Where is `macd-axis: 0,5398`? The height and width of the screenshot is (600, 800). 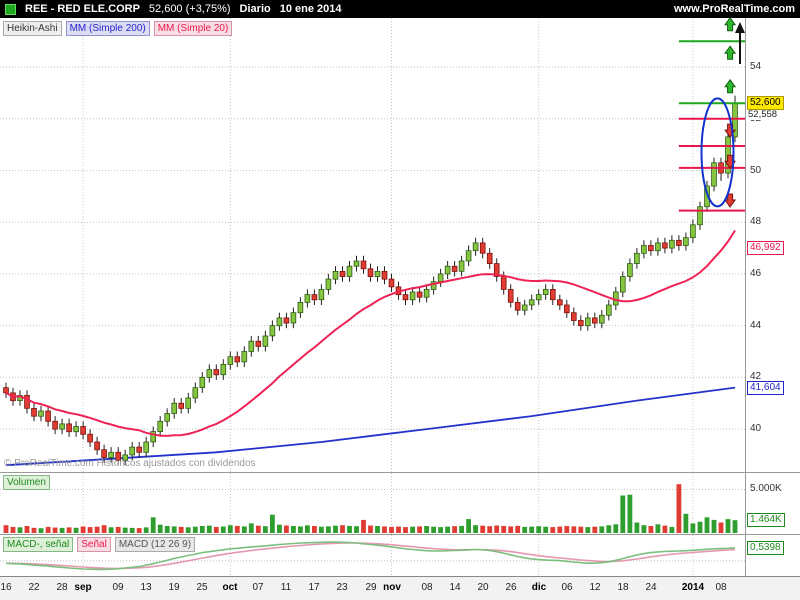 macd-axis: 0,5398 is located at coordinates (772, 555).